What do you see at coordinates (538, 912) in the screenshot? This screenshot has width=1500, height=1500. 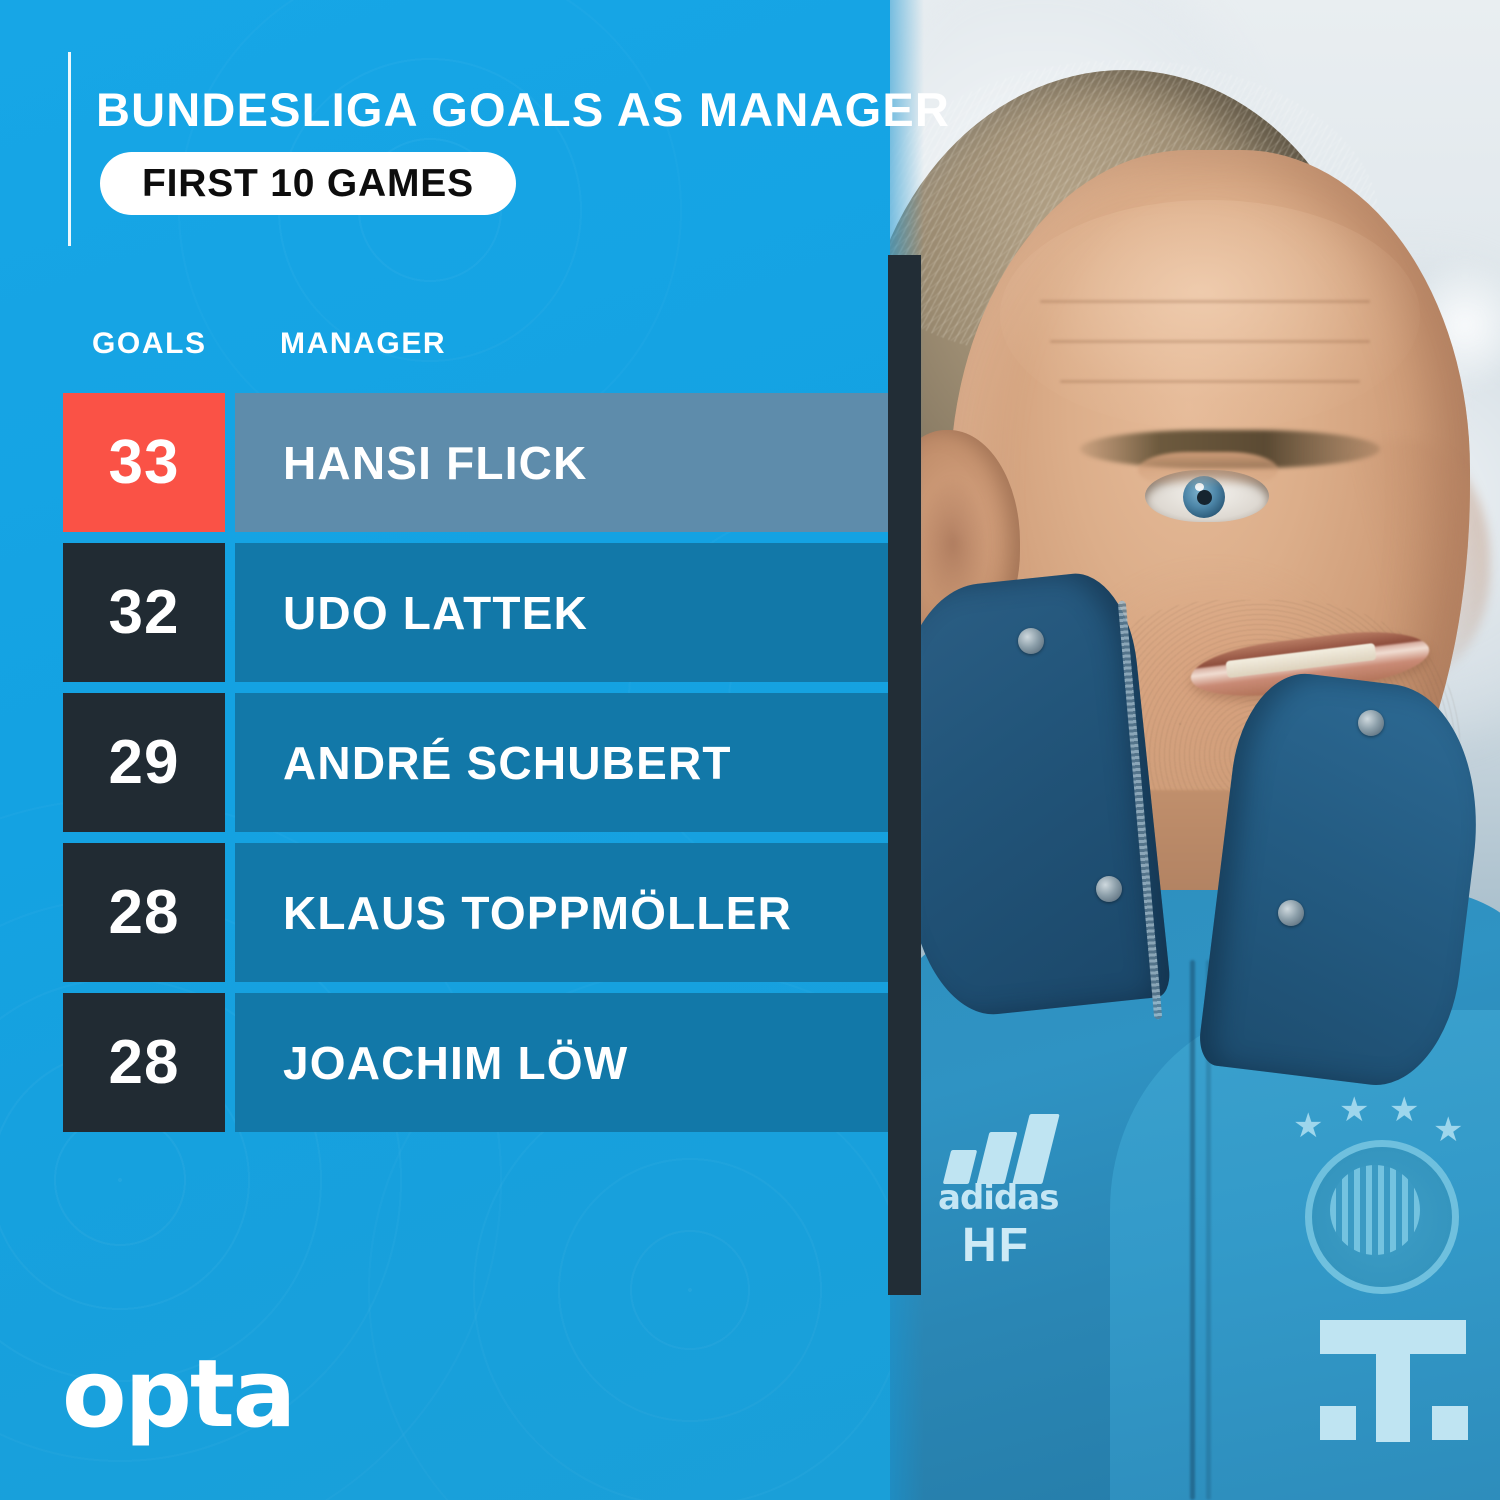 I see `manager-name: KLAUS TOPPMÖLLER` at bounding box center [538, 912].